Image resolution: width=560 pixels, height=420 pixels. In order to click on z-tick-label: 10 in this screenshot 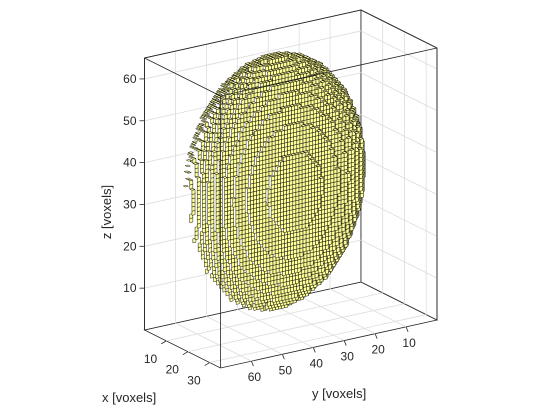, I will do `click(130, 288)`.